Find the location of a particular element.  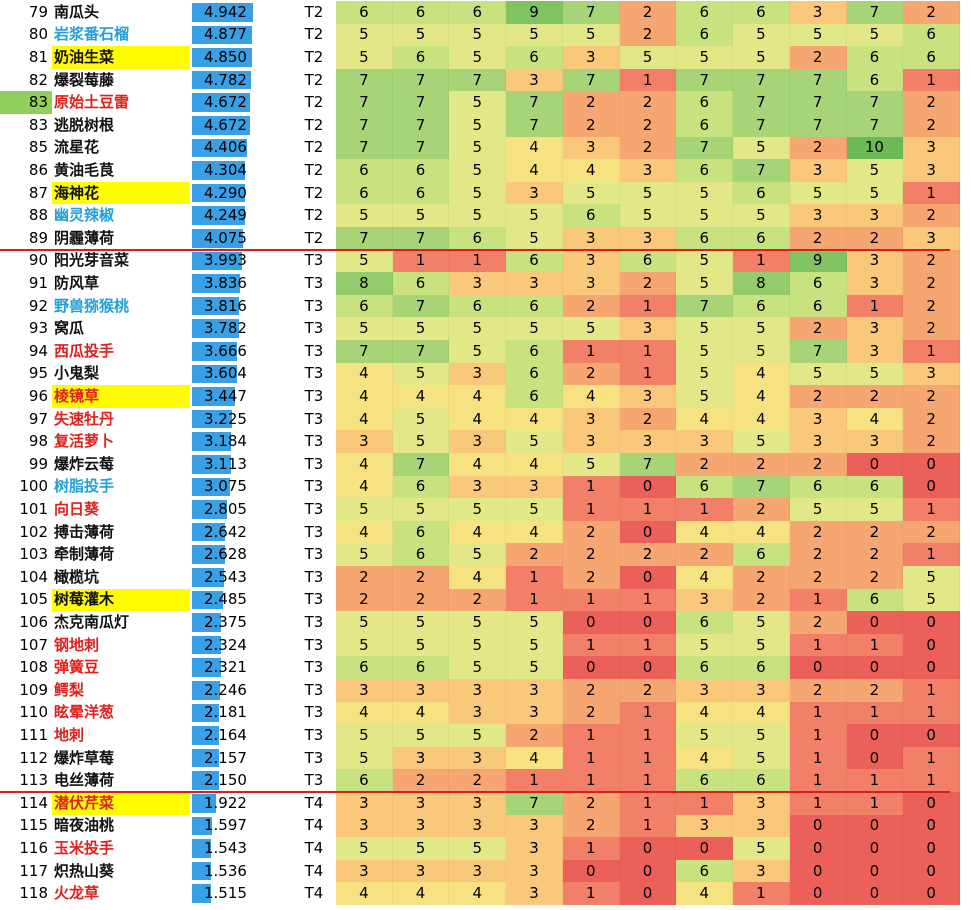

rank-cell: 86 is located at coordinates (38, 169).